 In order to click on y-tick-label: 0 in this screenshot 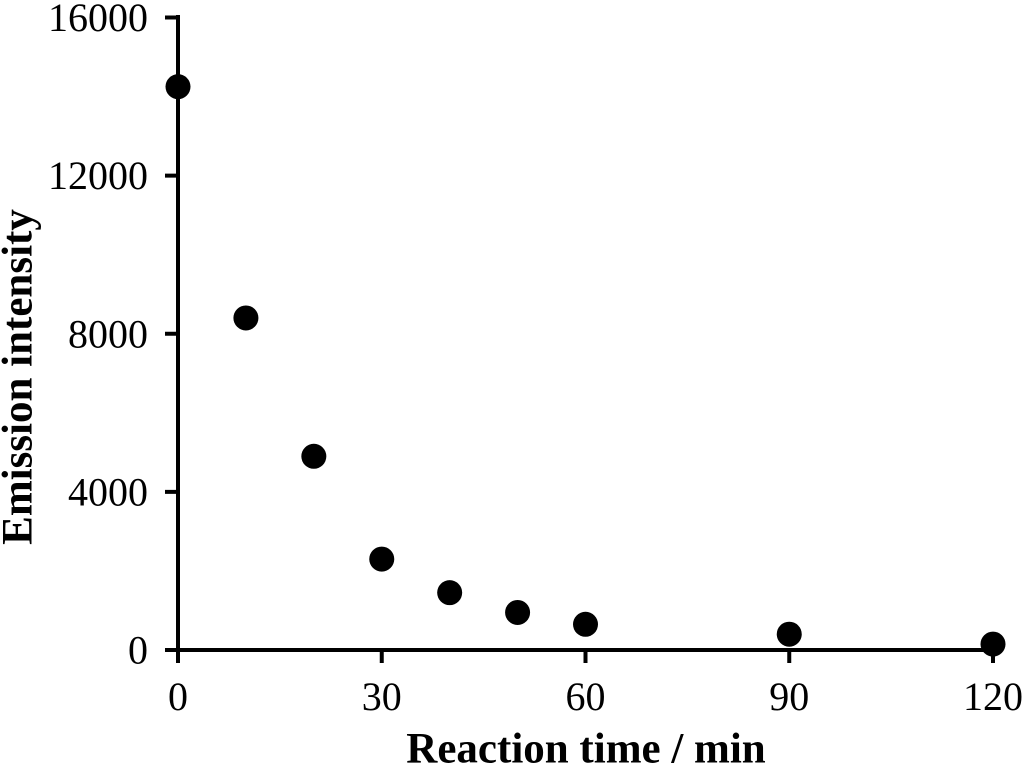, I will do `click(138, 650)`.